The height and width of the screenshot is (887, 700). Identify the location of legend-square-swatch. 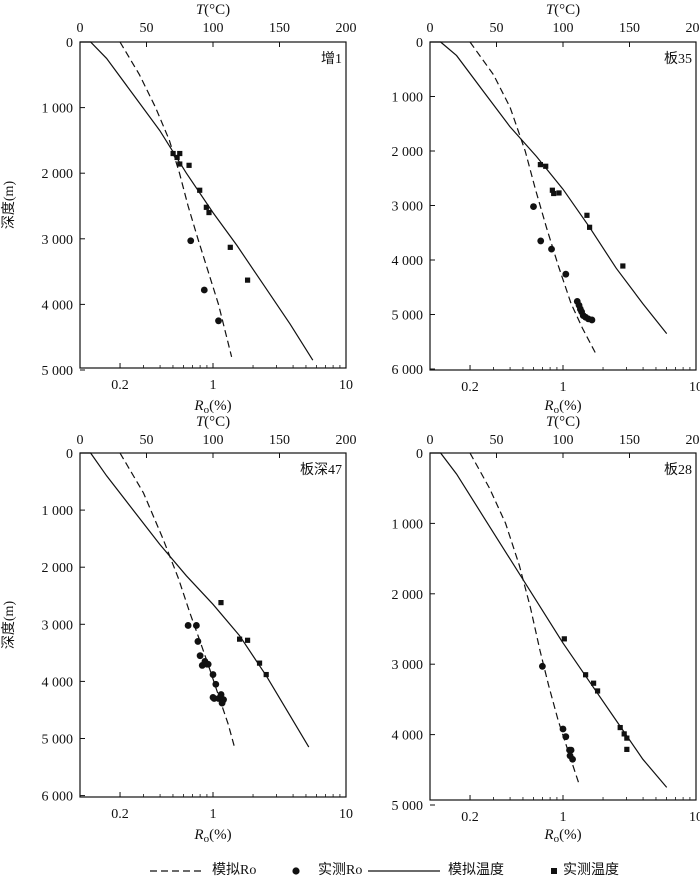
(554, 871).